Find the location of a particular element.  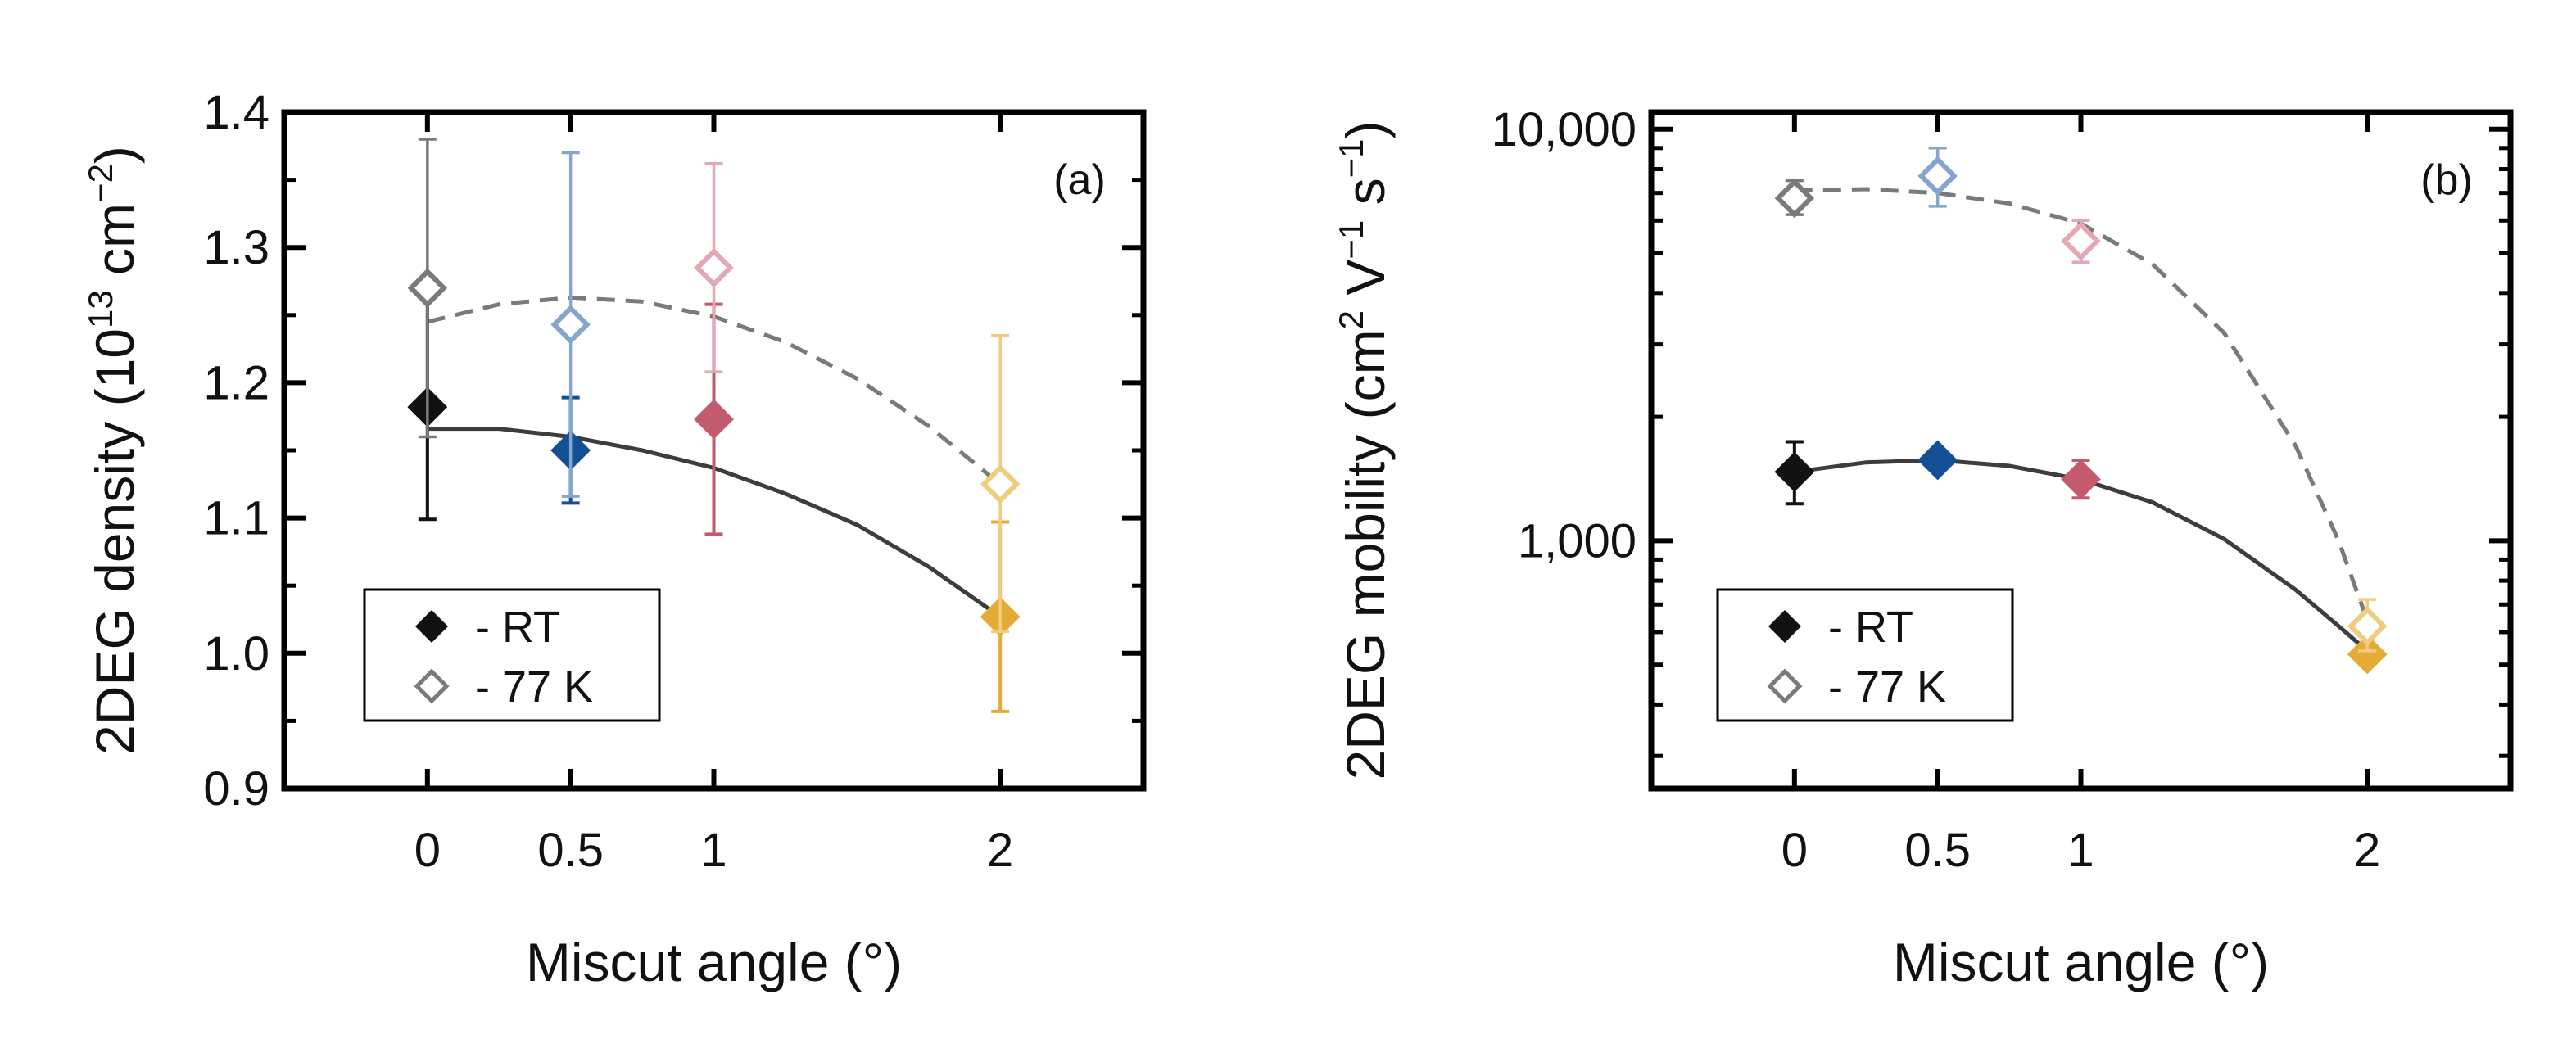

y-axis-title: 2DEG mobility (cm2 V−1 s−1) is located at coordinates (1364, 450).